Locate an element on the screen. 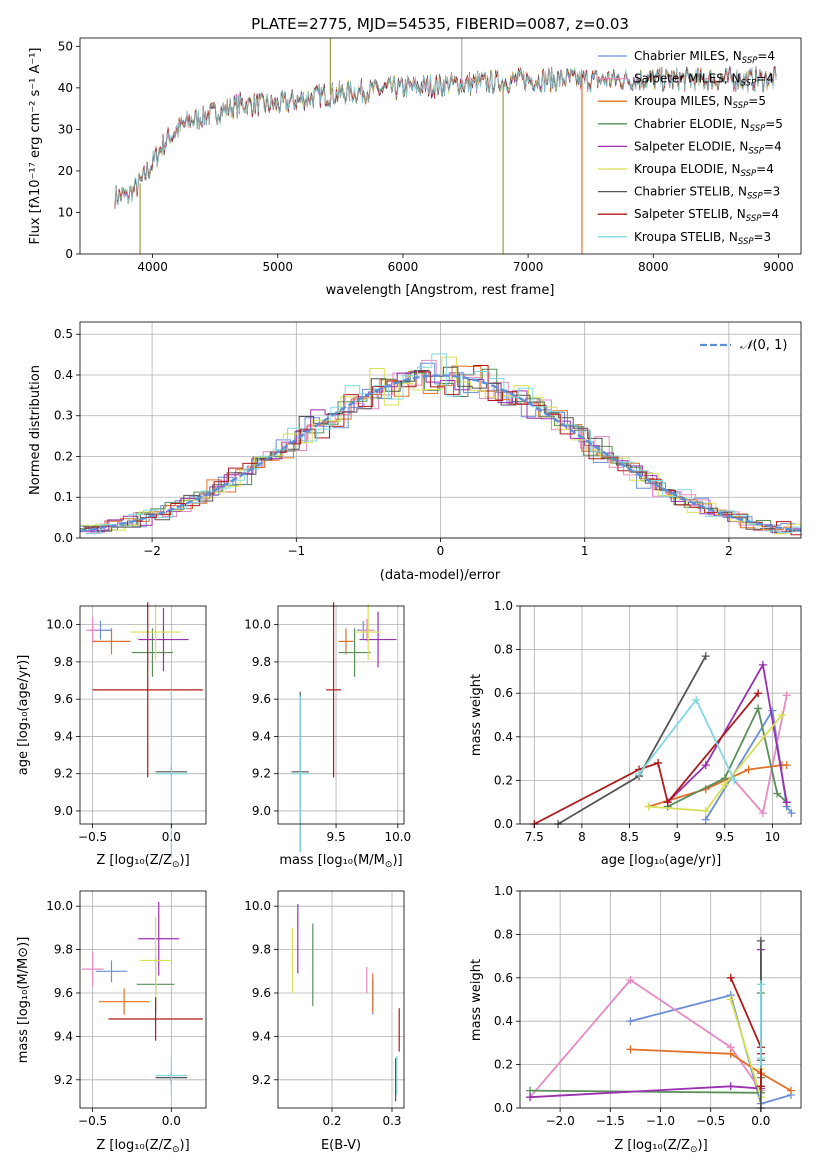  massweight-vs-Z-ticks: −2.0 −1.5 −1.0 −0.5 0.0 0.0 0.2 0.4 0.6 0.8 1.0 is located at coordinates (632, 1006).